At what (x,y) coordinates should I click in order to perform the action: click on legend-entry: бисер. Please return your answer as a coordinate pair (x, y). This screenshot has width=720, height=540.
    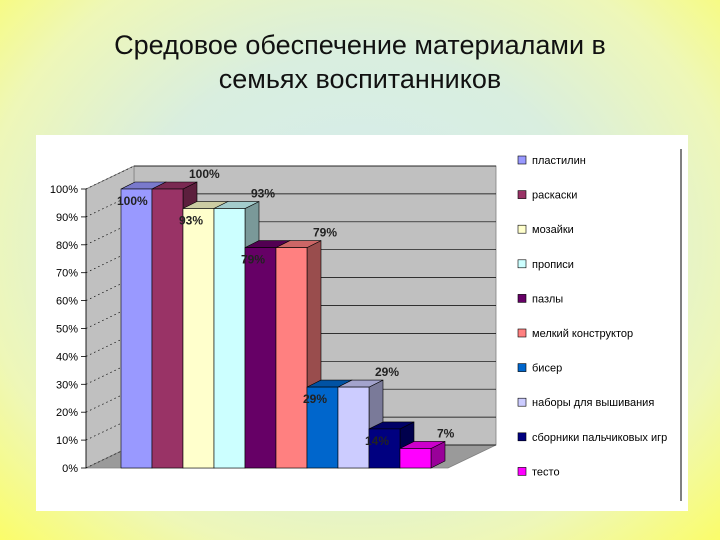
    Looking at the image, I should click on (547, 369).